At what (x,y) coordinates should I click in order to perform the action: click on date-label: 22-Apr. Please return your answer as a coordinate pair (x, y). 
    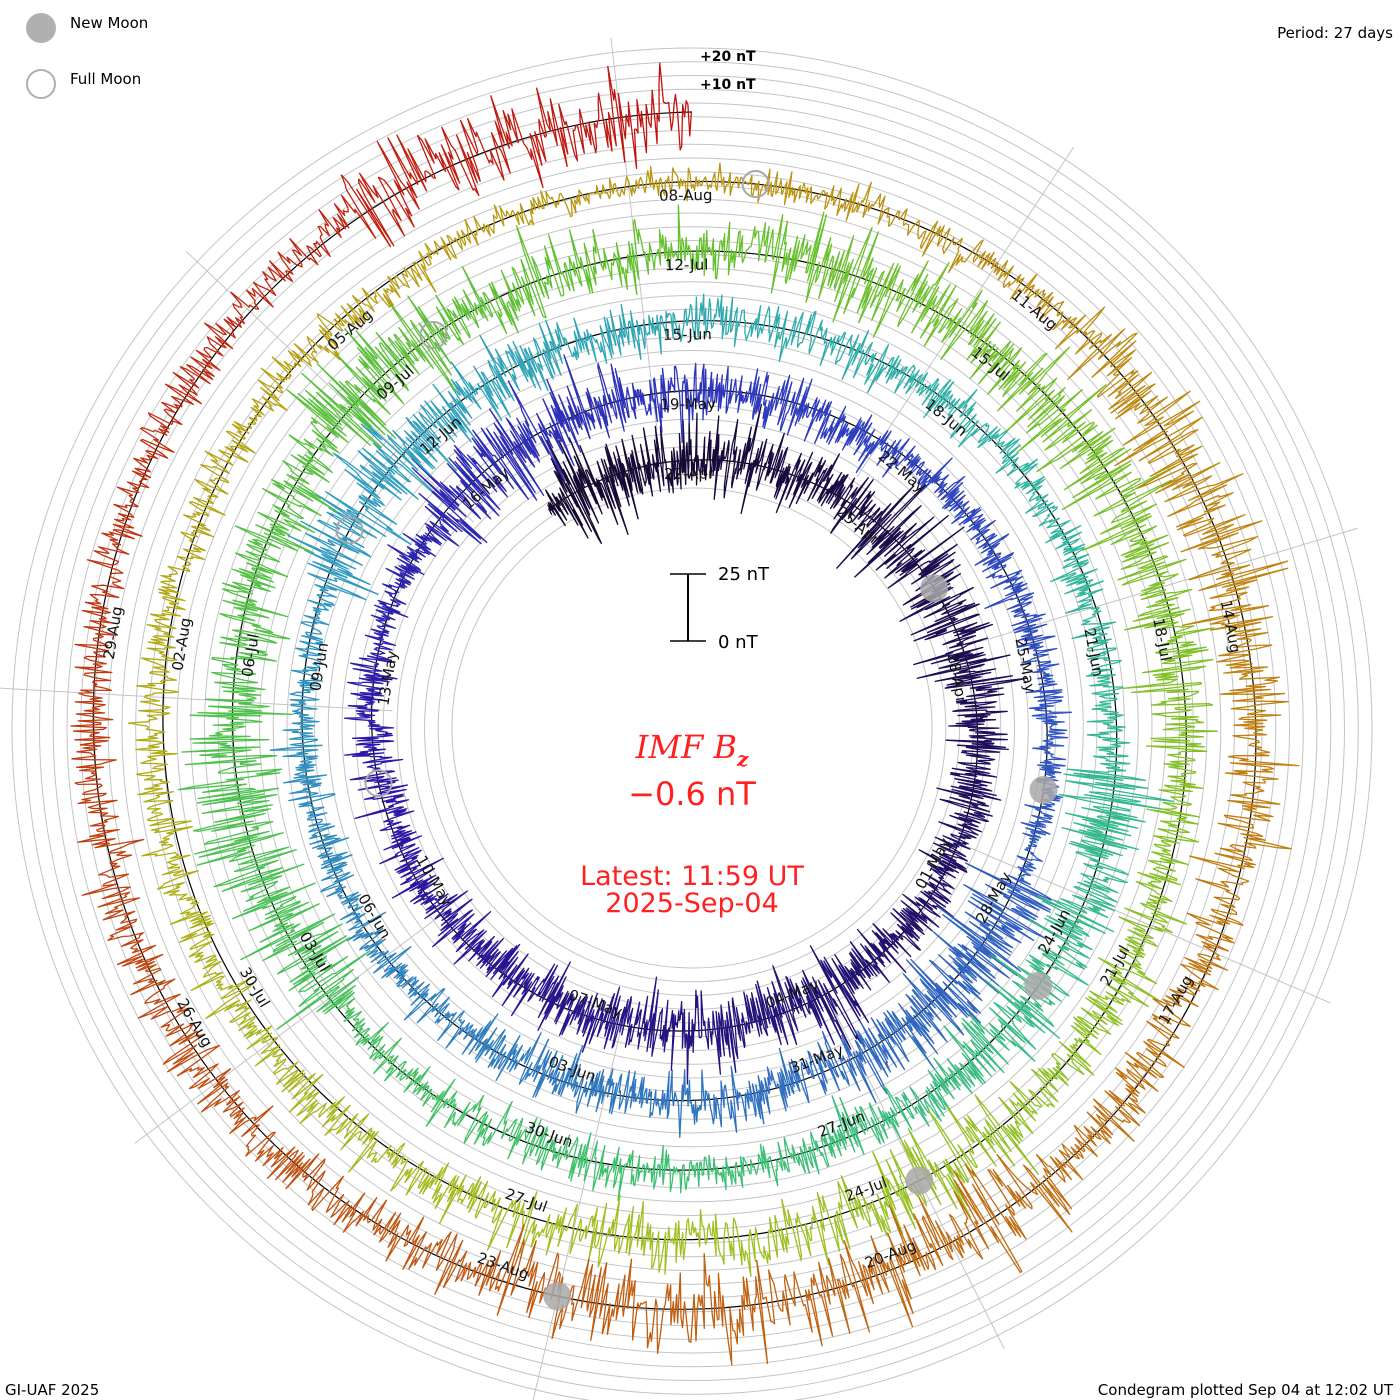
    Looking at the image, I should click on (689, 473).